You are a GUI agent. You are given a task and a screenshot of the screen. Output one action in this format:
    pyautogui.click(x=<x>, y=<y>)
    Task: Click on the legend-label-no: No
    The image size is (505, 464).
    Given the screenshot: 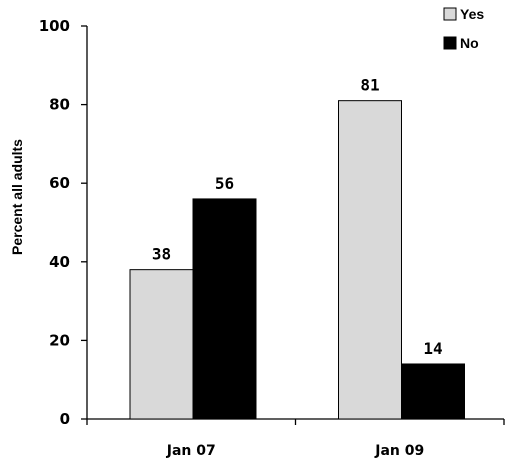 What is the action you would take?
    pyautogui.click(x=469, y=43)
    